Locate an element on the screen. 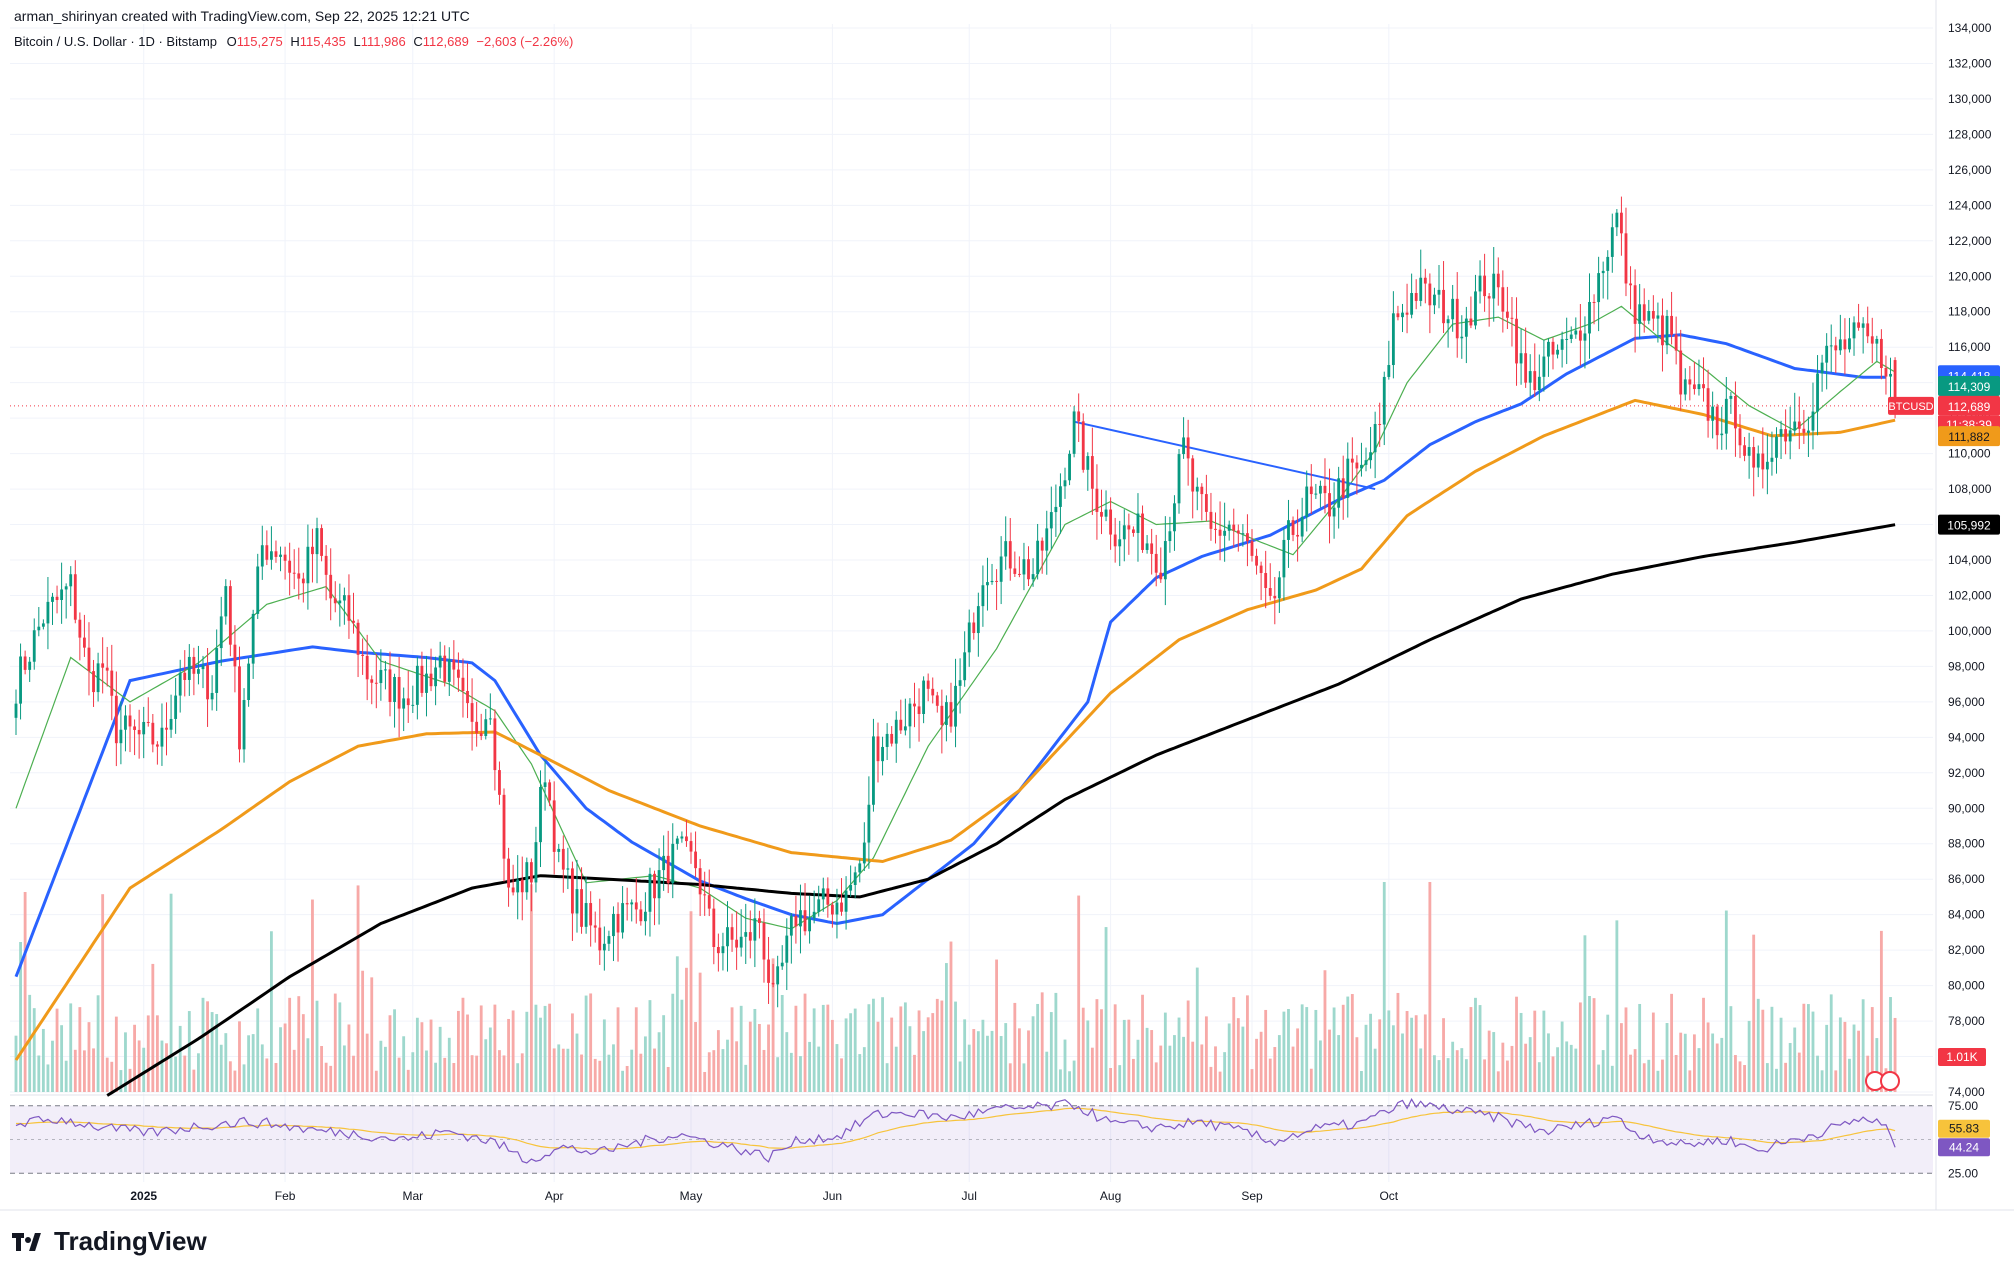 Image resolution: width=2014 pixels, height=1269 pixels. y-tick-label: 132,000 is located at coordinates (1970, 63).